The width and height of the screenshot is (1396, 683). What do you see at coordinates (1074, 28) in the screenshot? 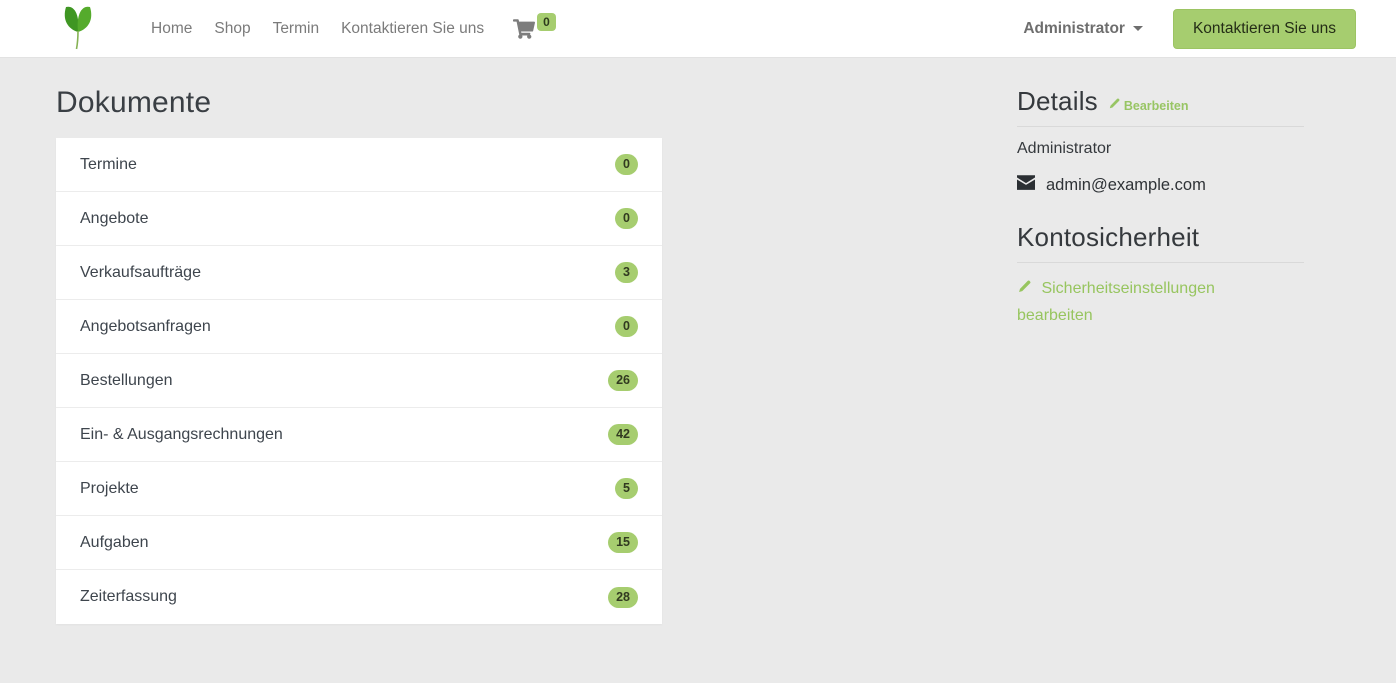
I see `user-dropdown-label: Administrator` at bounding box center [1074, 28].